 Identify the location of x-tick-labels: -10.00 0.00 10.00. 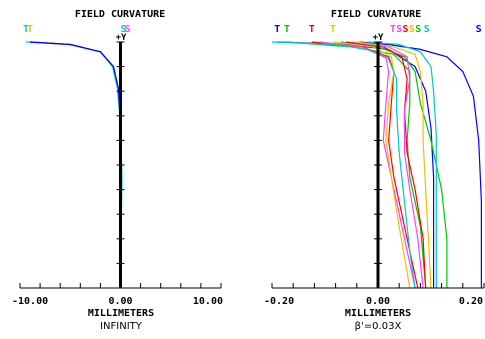
(117, 301).